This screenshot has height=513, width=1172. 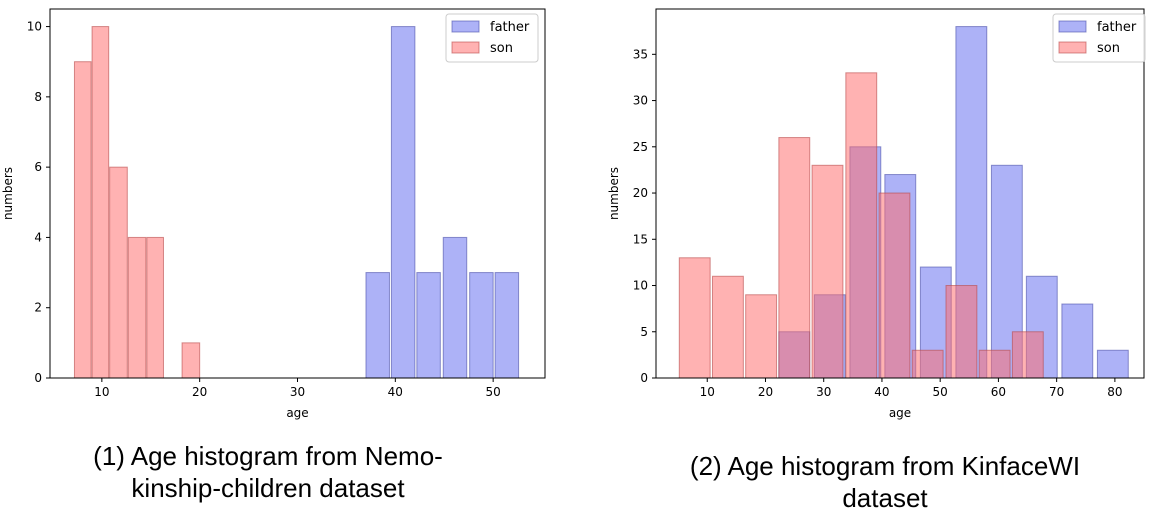 What do you see at coordinates (1114, 392) in the screenshot?
I see `x-tick-label-80: 80` at bounding box center [1114, 392].